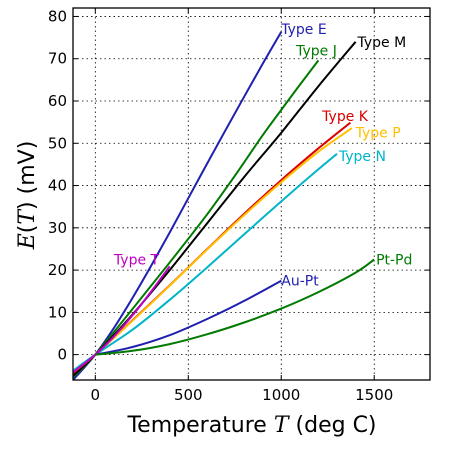 Image resolution: width=450 pixels, height=450 pixels. What do you see at coordinates (27, 216) in the screenshot?
I see `y-axis-label-var: T` at bounding box center [27, 216].